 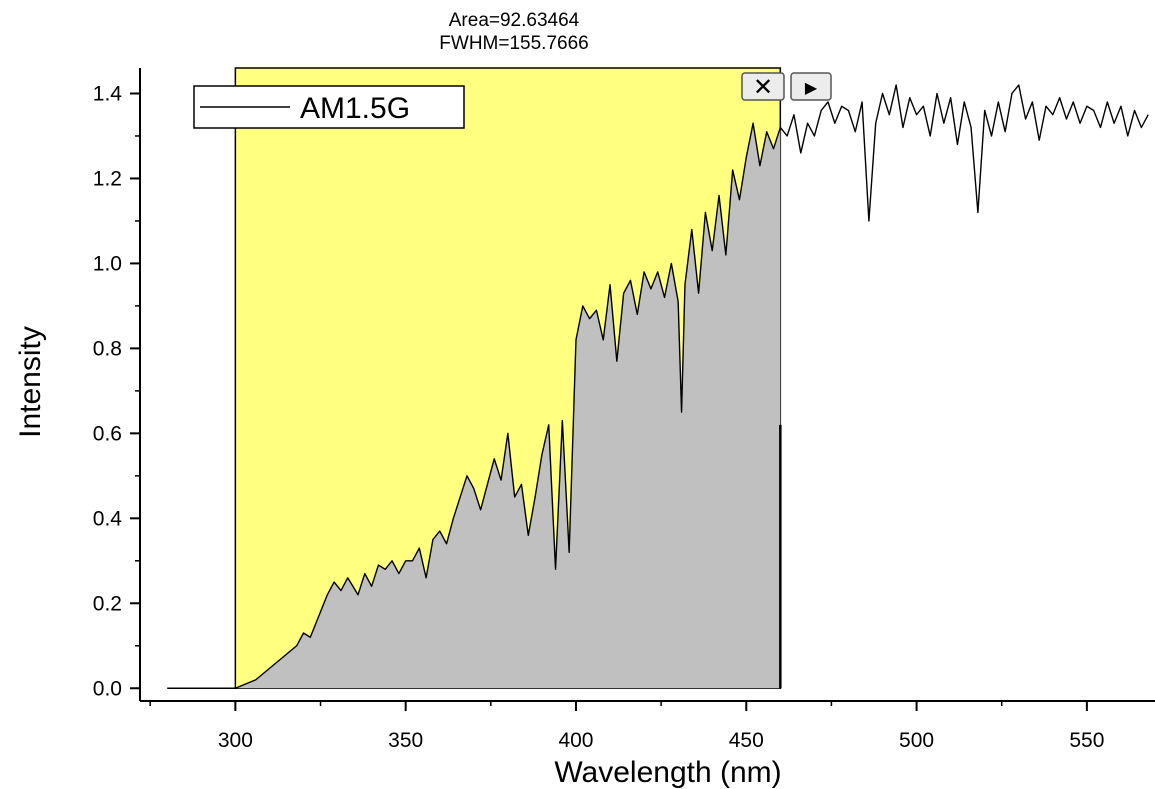 What do you see at coordinates (107, 603) in the screenshot?
I see `y-tick-label: 0.2` at bounding box center [107, 603].